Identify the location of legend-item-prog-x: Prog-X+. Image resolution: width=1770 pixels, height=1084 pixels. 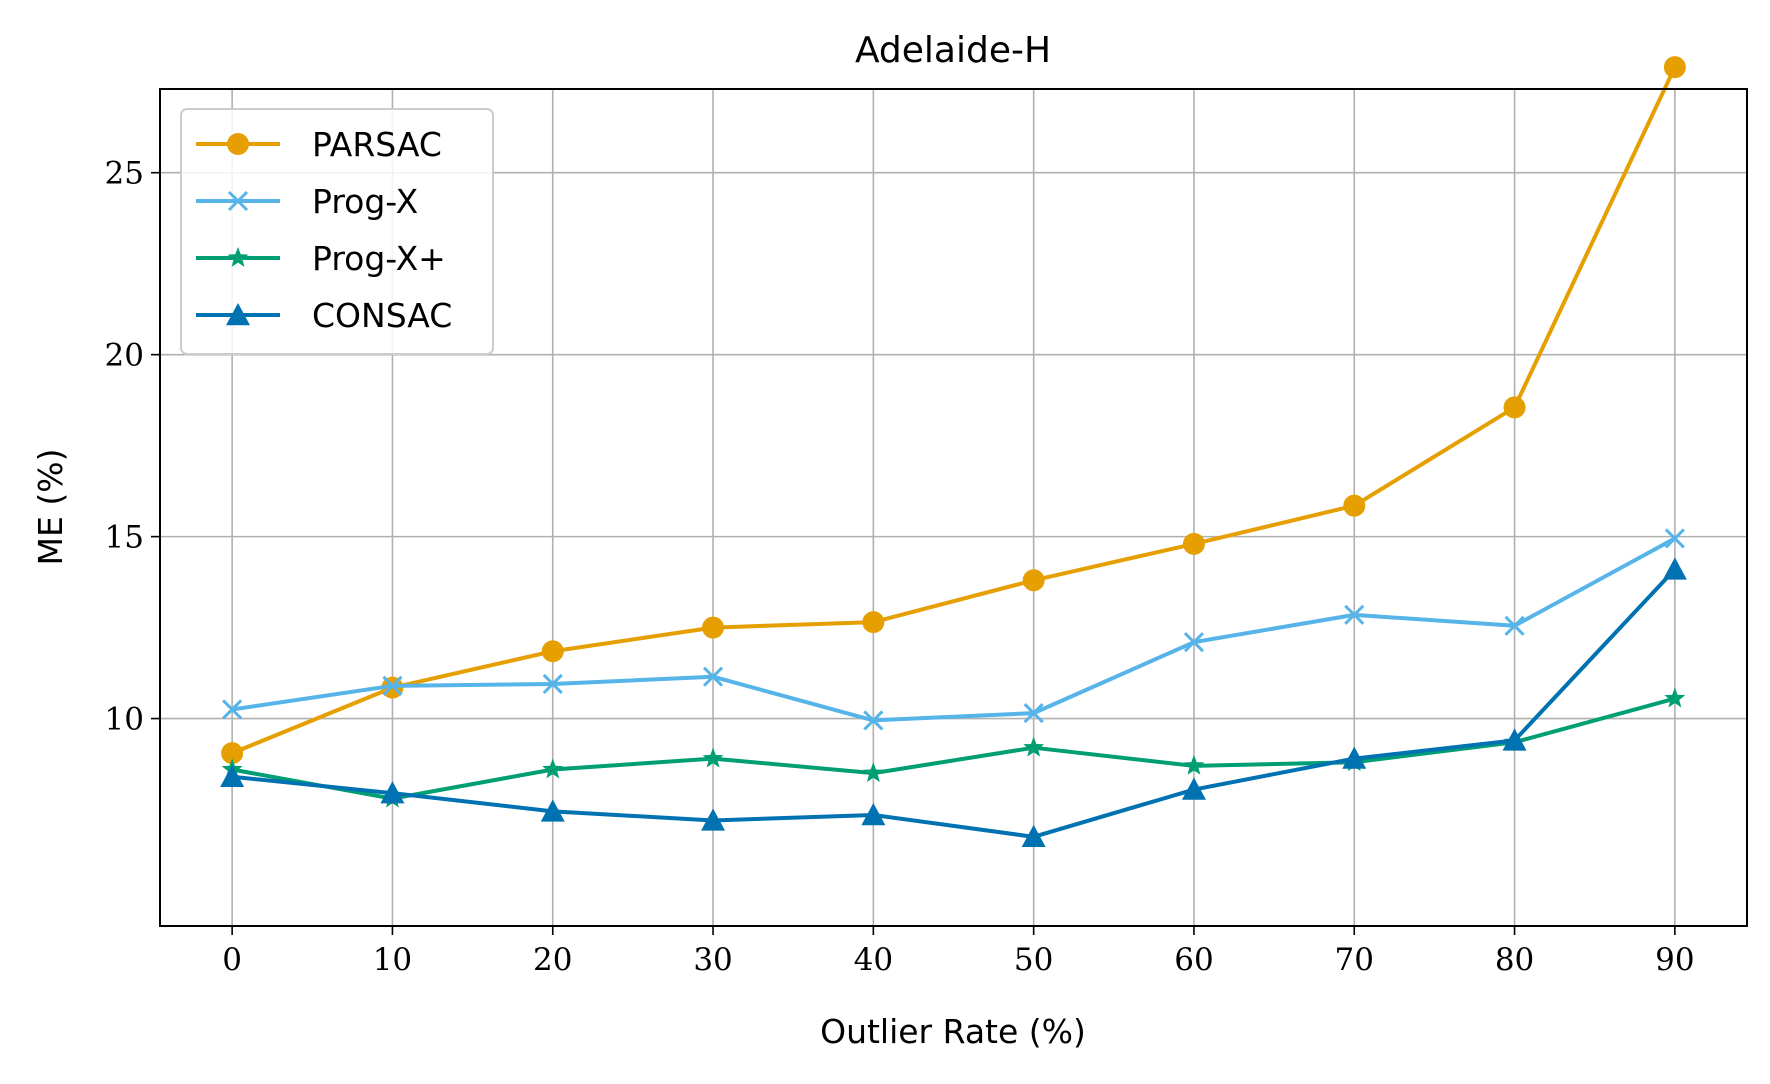
(321, 258).